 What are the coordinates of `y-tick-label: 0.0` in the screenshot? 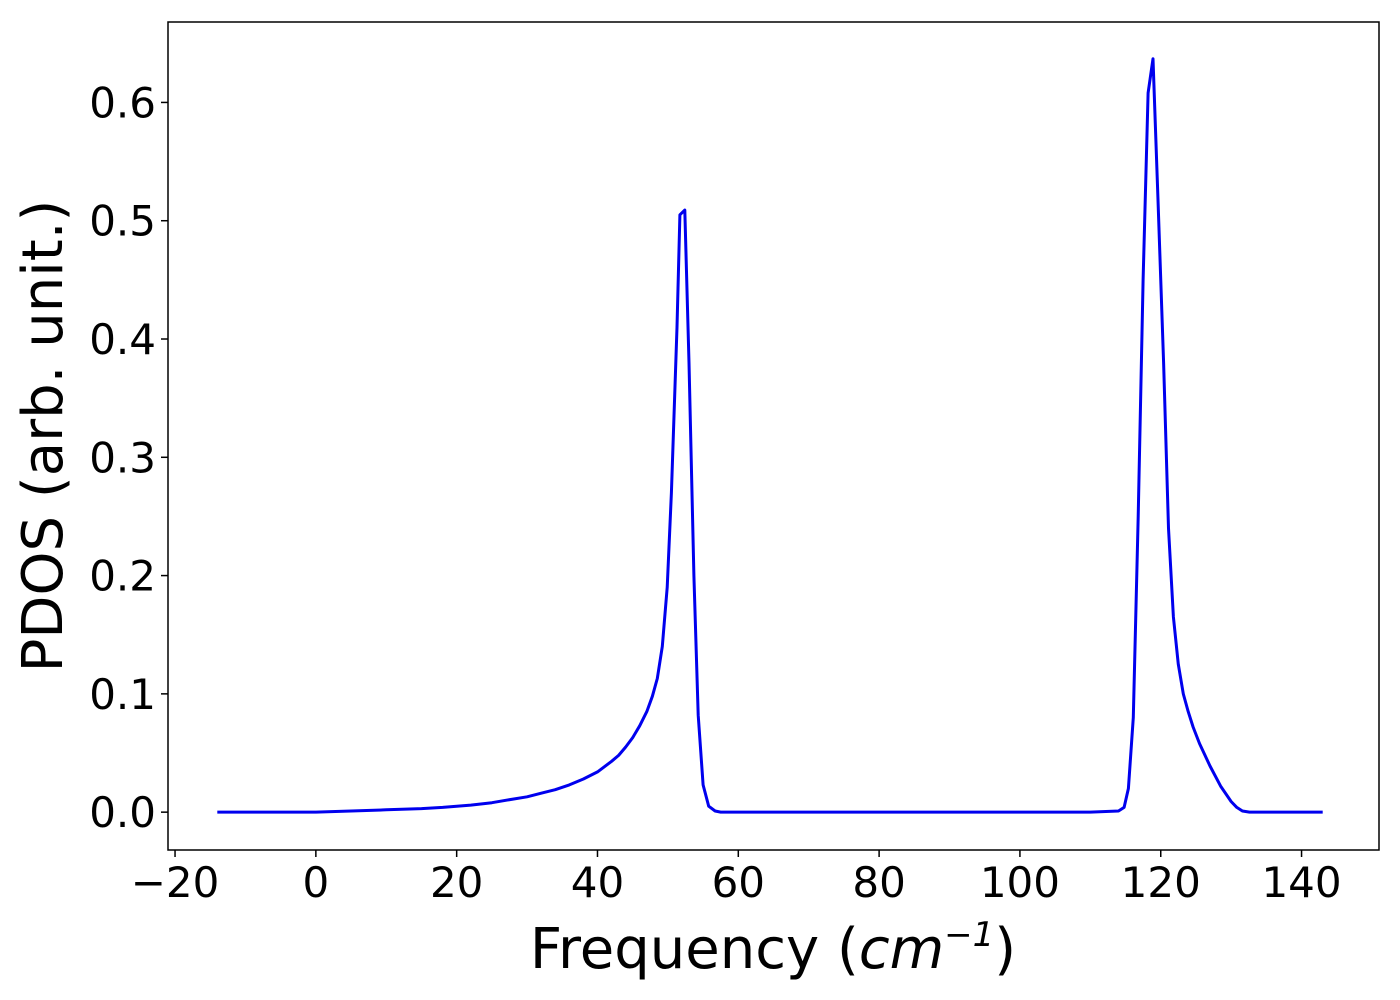 It's located at (122, 812).